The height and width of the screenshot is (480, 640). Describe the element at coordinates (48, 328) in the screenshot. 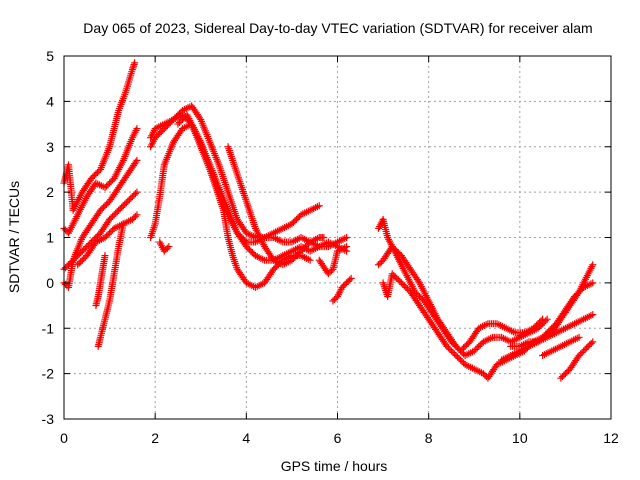

I see `y-tick-label: -1` at that location.